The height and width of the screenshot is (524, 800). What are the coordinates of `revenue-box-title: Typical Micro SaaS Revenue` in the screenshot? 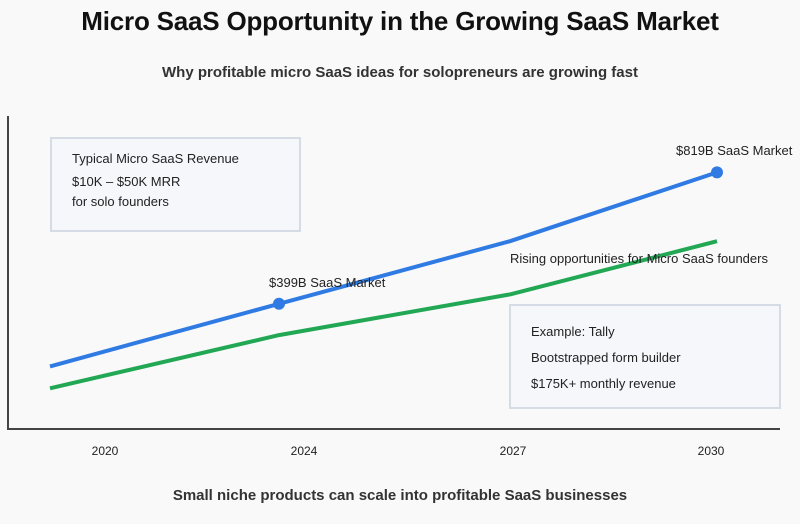 It's located at (155, 158).